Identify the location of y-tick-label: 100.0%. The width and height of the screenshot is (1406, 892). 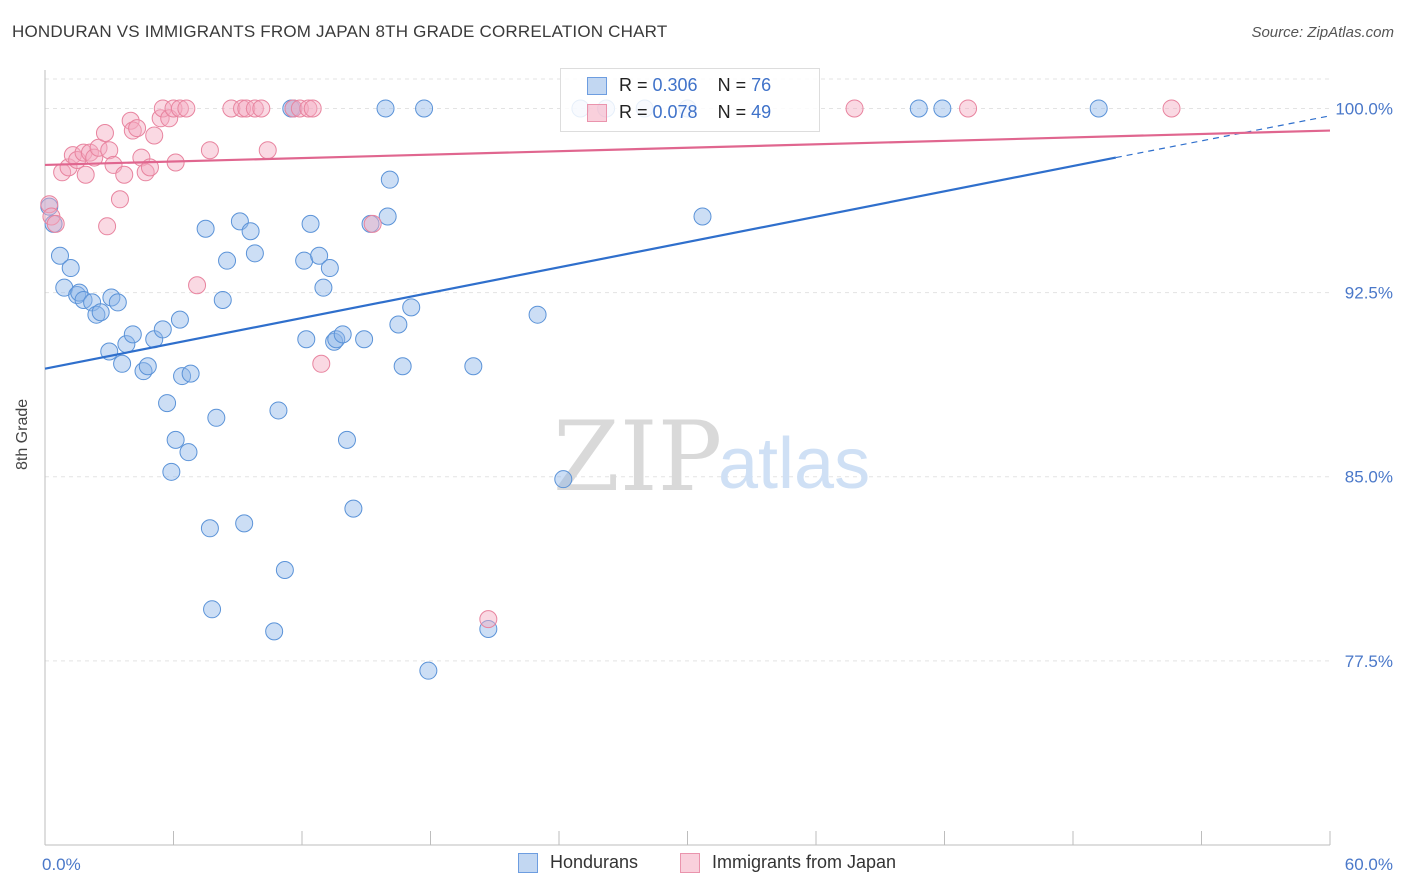
(1364, 108).